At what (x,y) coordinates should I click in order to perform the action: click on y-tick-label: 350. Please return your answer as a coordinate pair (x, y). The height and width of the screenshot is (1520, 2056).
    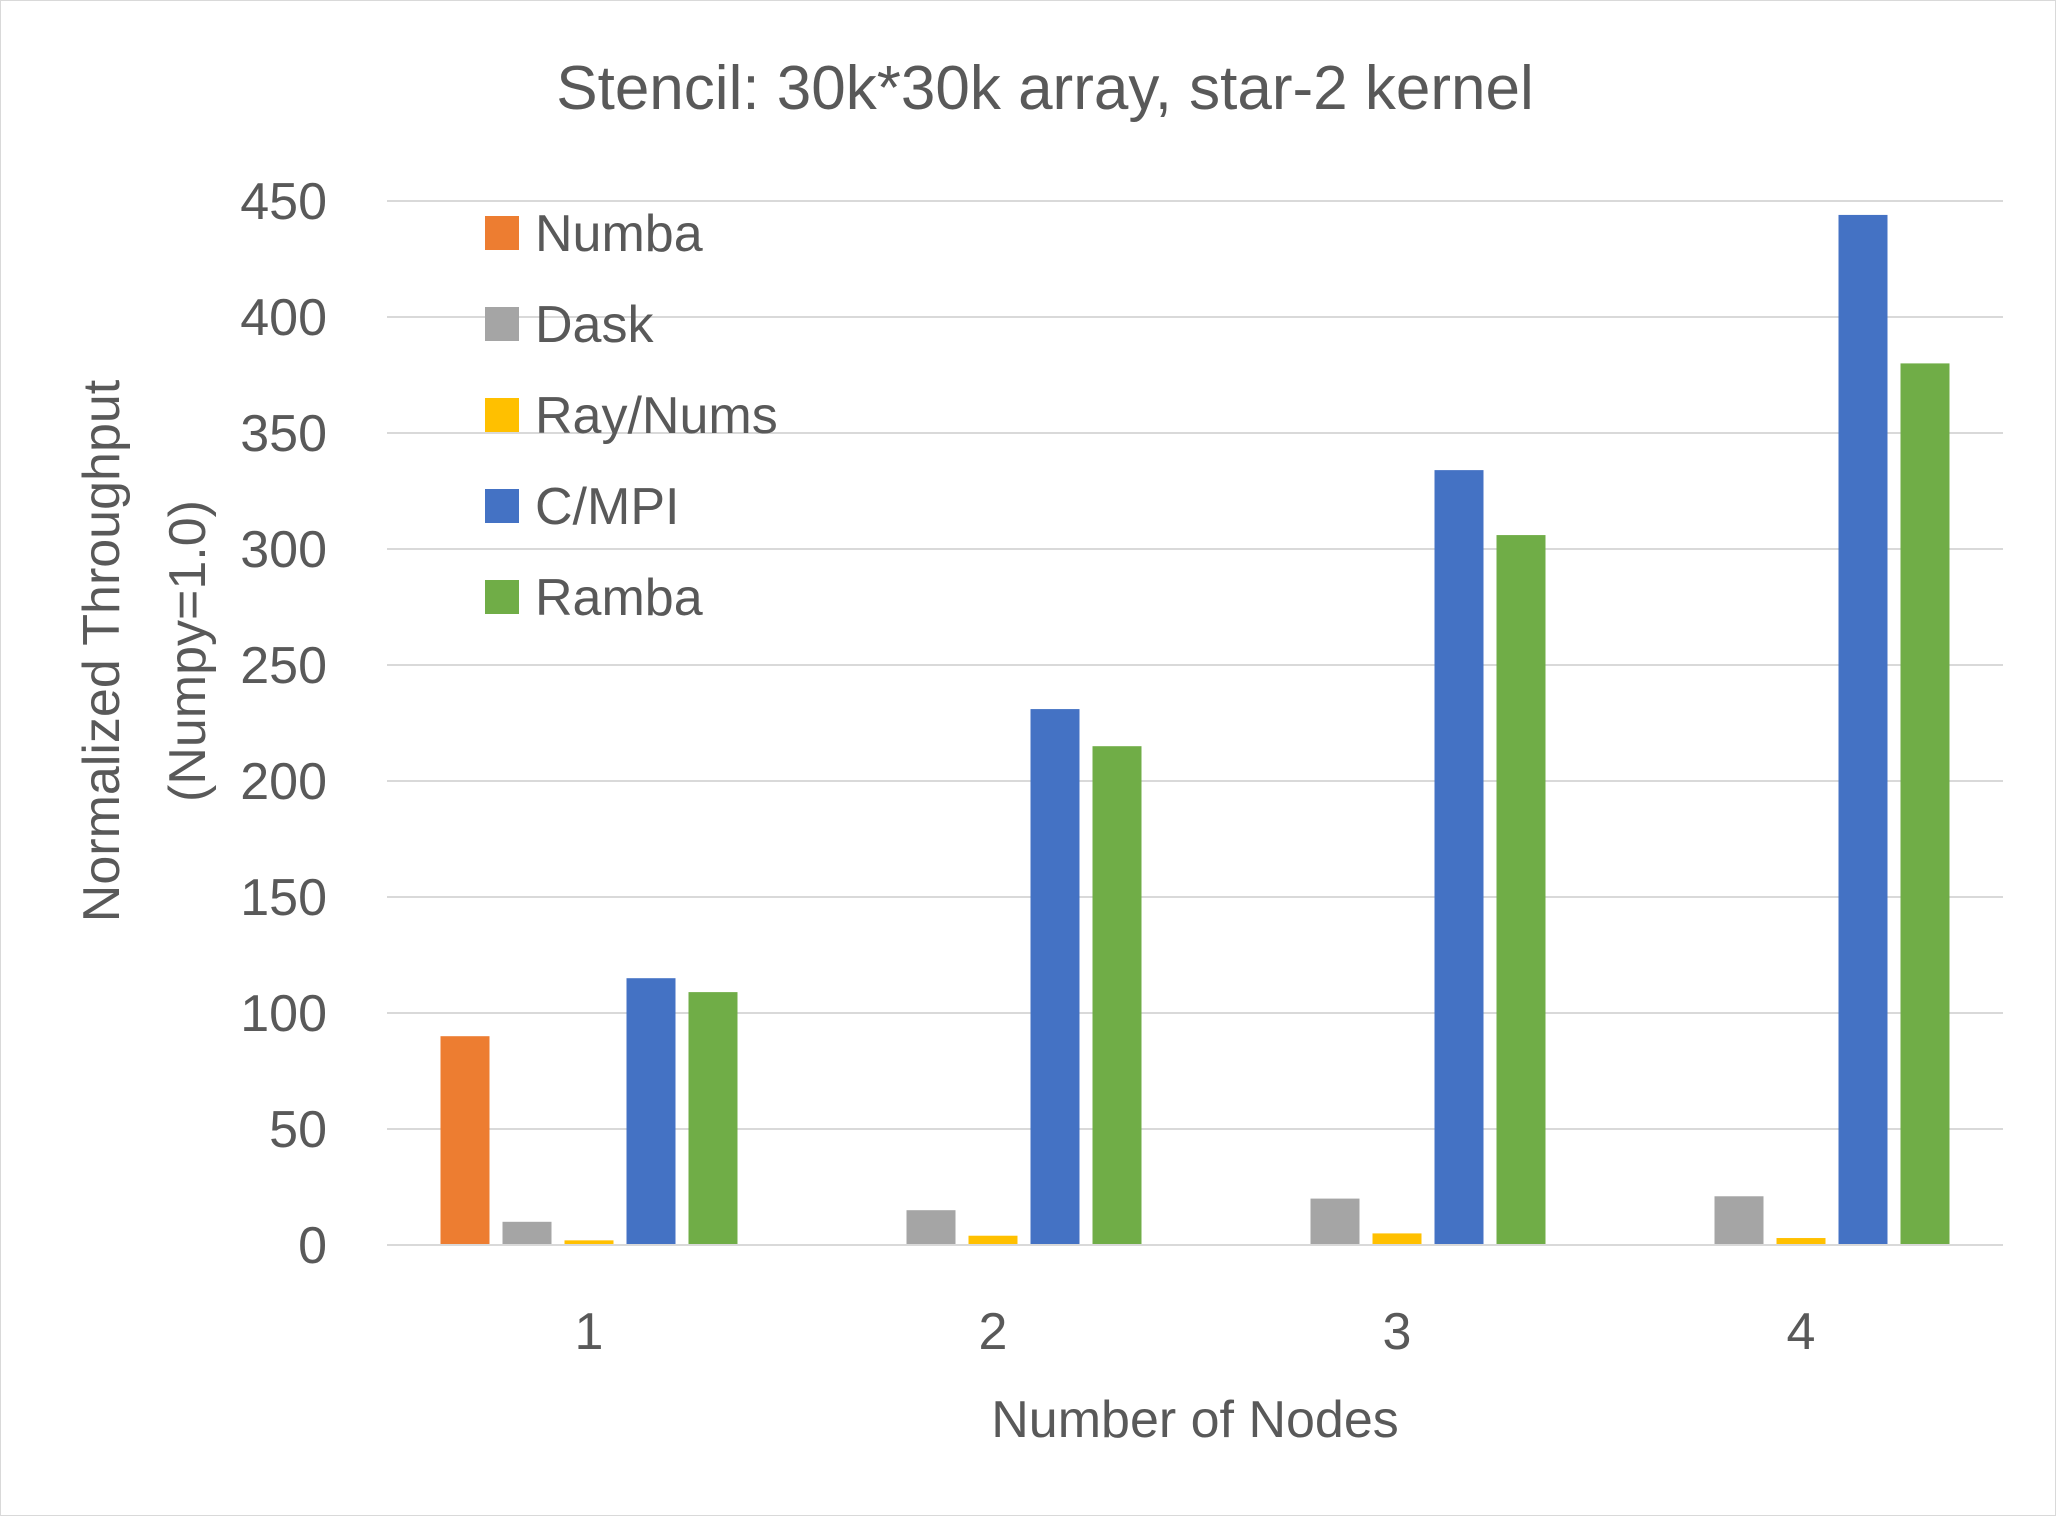
    Looking at the image, I should click on (283, 434).